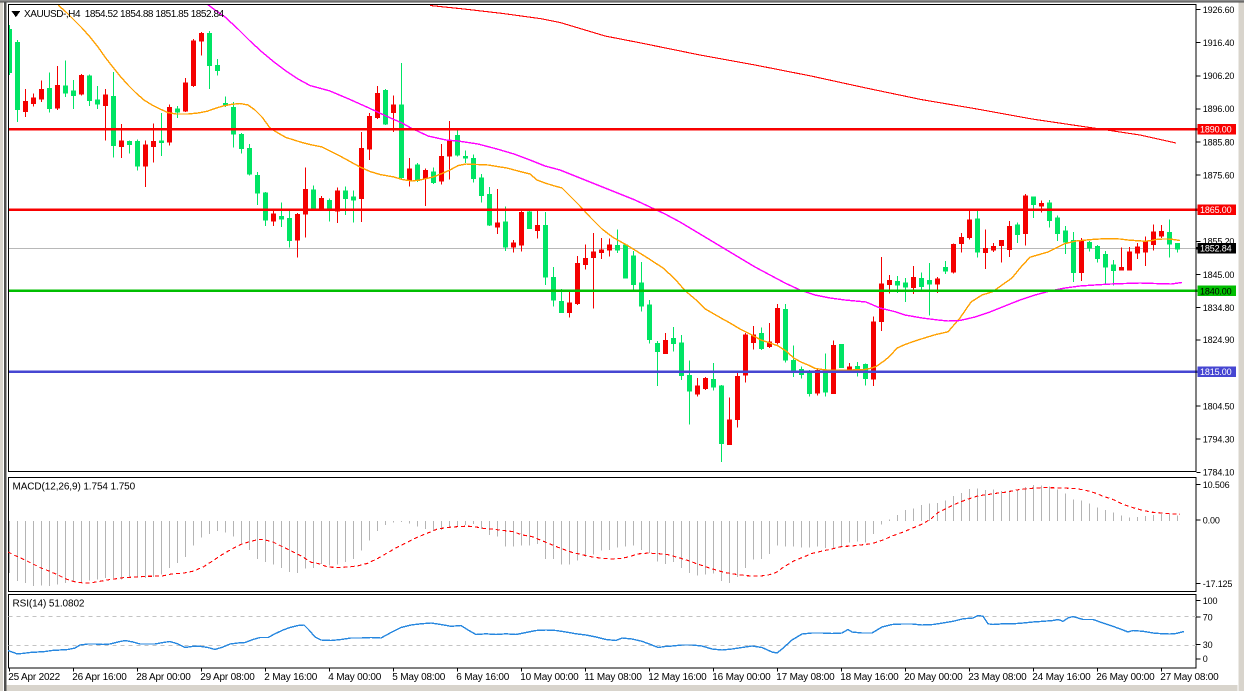 This screenshot has width=1244, height=691. What do you see at coordinates (34, 677) in the screenshot?
I see `svg-text: 25 Apr 2022` at bounding box center [34, 677].